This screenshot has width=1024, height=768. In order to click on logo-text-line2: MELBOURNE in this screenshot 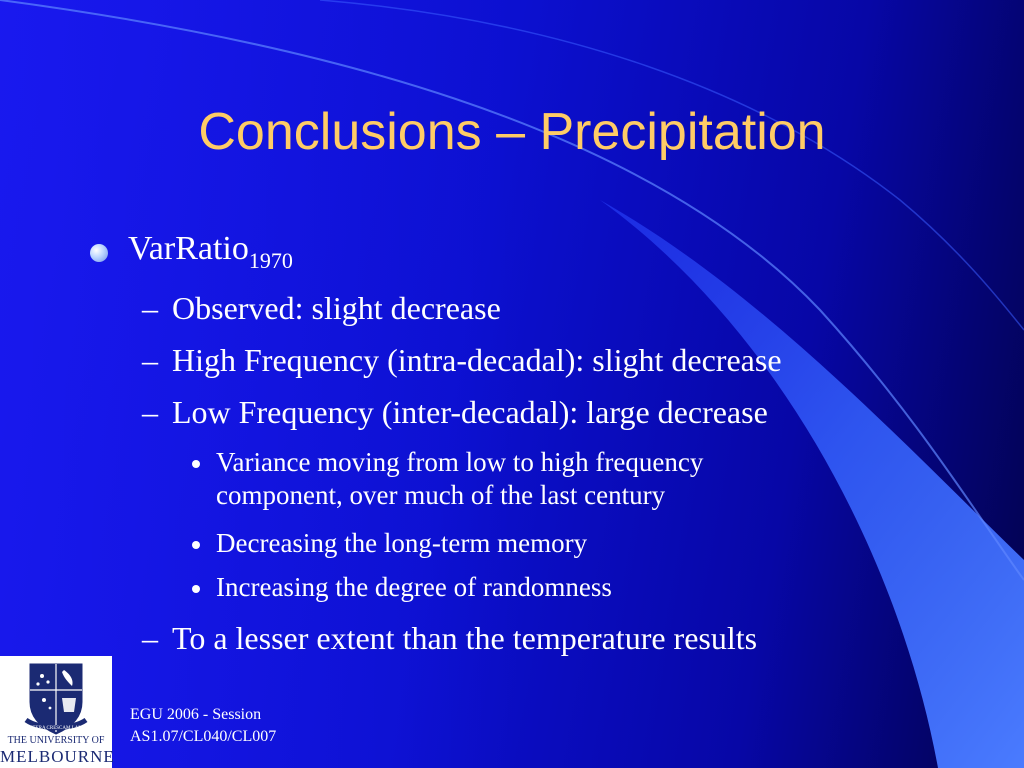, I will do `click(57, 756)`.